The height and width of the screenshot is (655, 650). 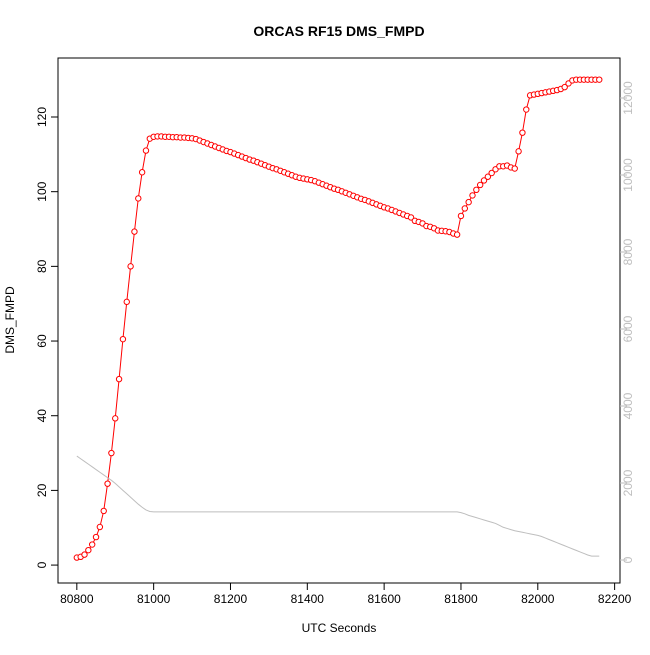 I want to click on y2-tick-label: 10000, so click(x=628, y=175).